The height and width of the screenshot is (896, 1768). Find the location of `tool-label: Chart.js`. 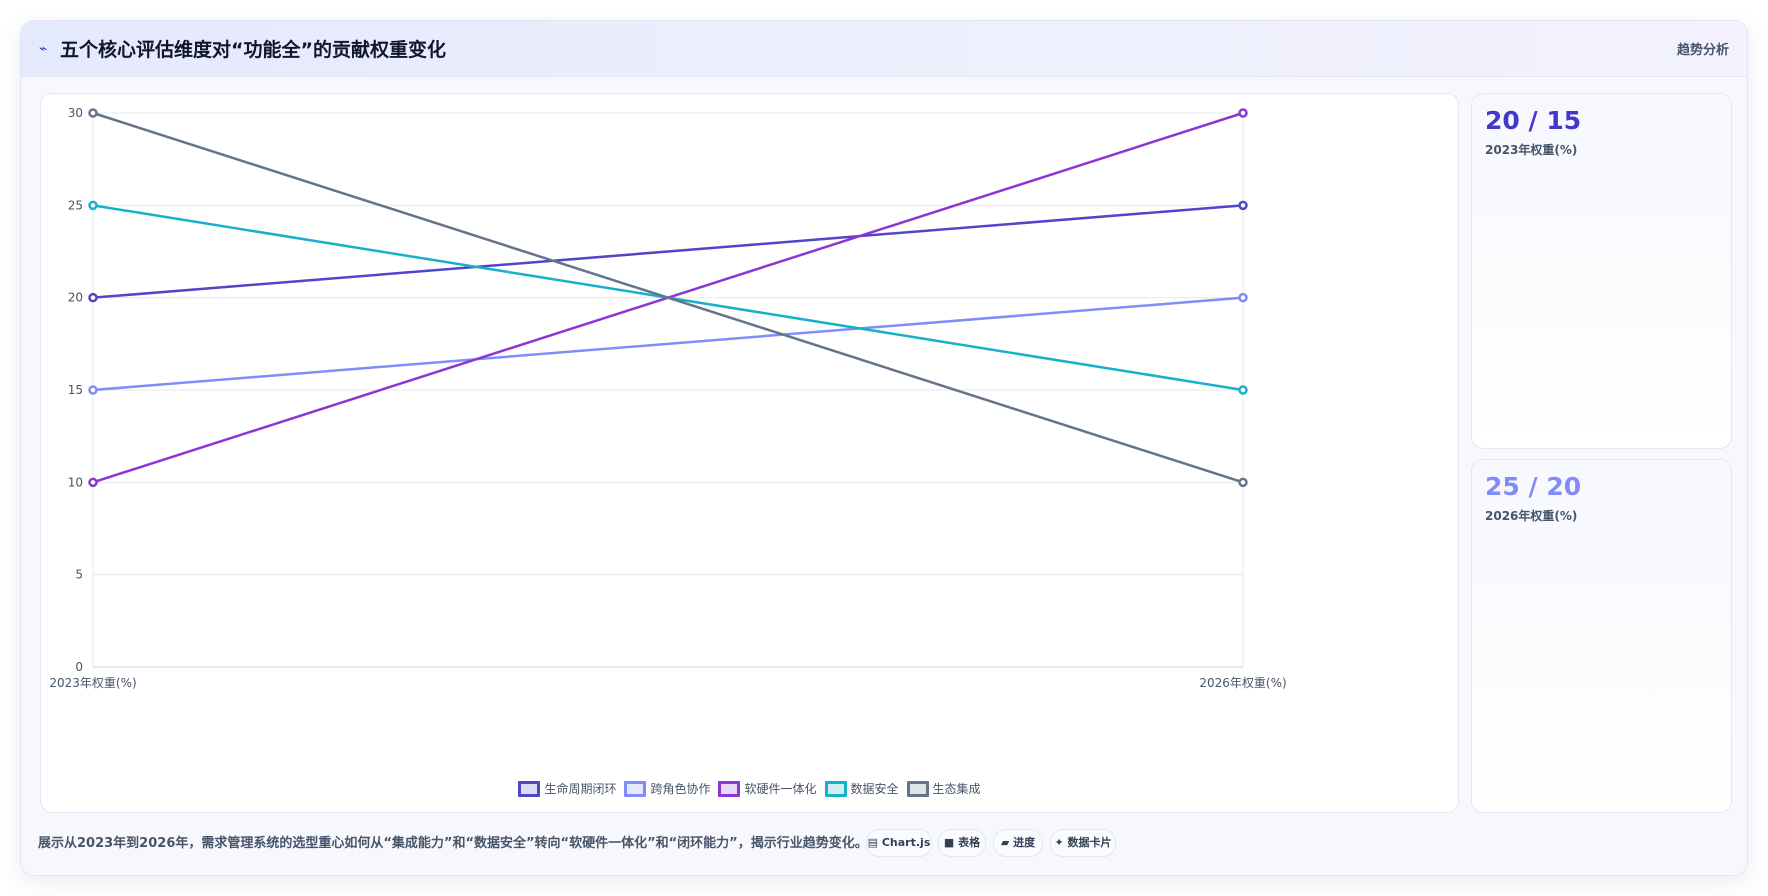

tool-label: Chart.js is located at coordinates (906, 842).